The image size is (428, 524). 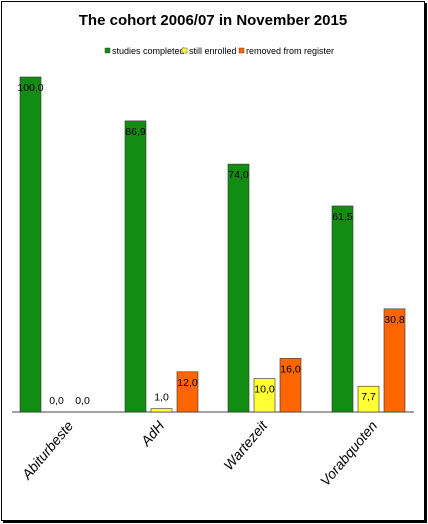 What do you see at coordinates (213, 51) in the screenshot?
I see `legend-label-1: still enrolled` at bounding box center [213, 51].